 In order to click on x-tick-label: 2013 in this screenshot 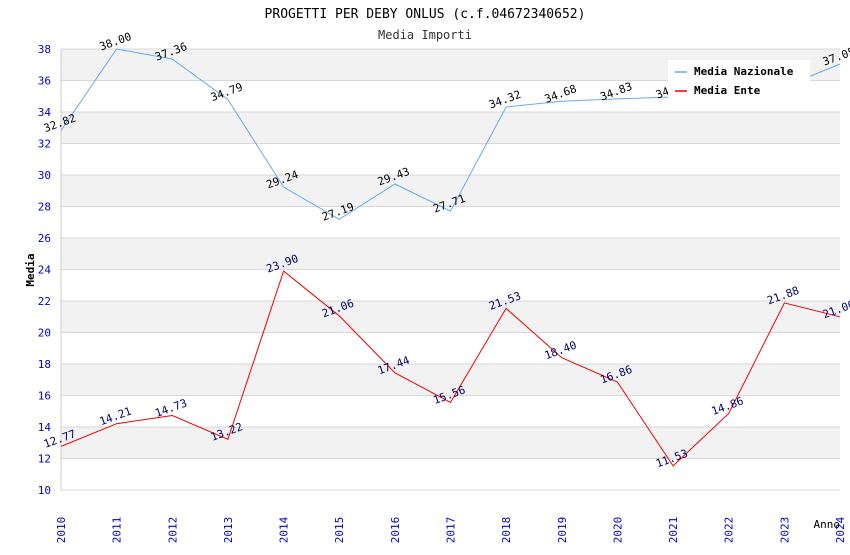, I will do `click(228, 530)`.